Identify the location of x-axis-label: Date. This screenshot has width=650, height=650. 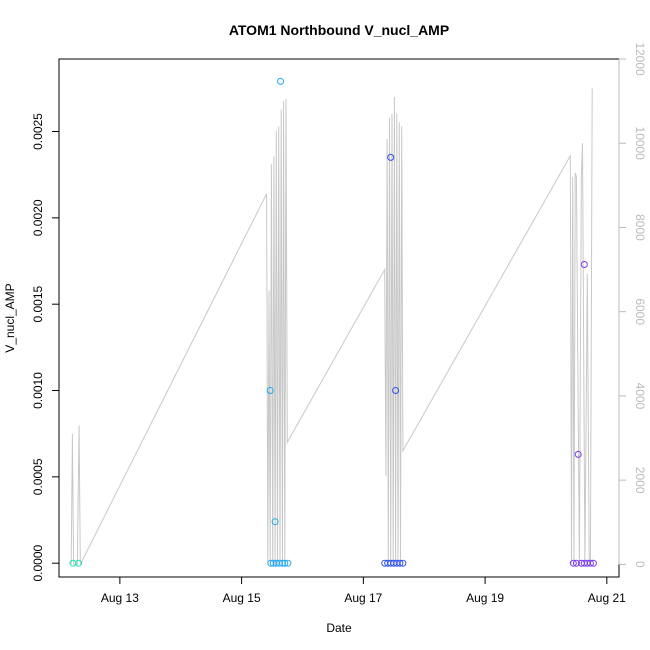
(339, 628).